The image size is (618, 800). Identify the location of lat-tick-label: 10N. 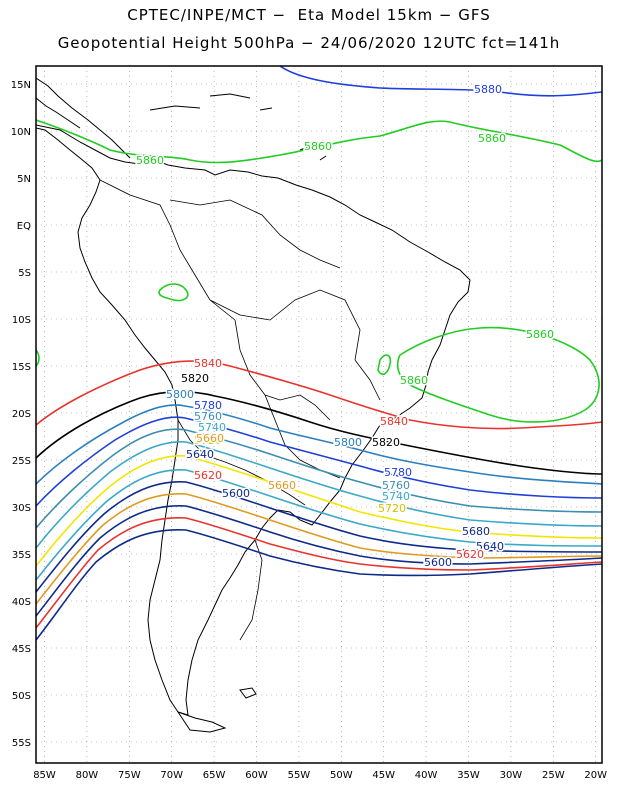
(21, 132).